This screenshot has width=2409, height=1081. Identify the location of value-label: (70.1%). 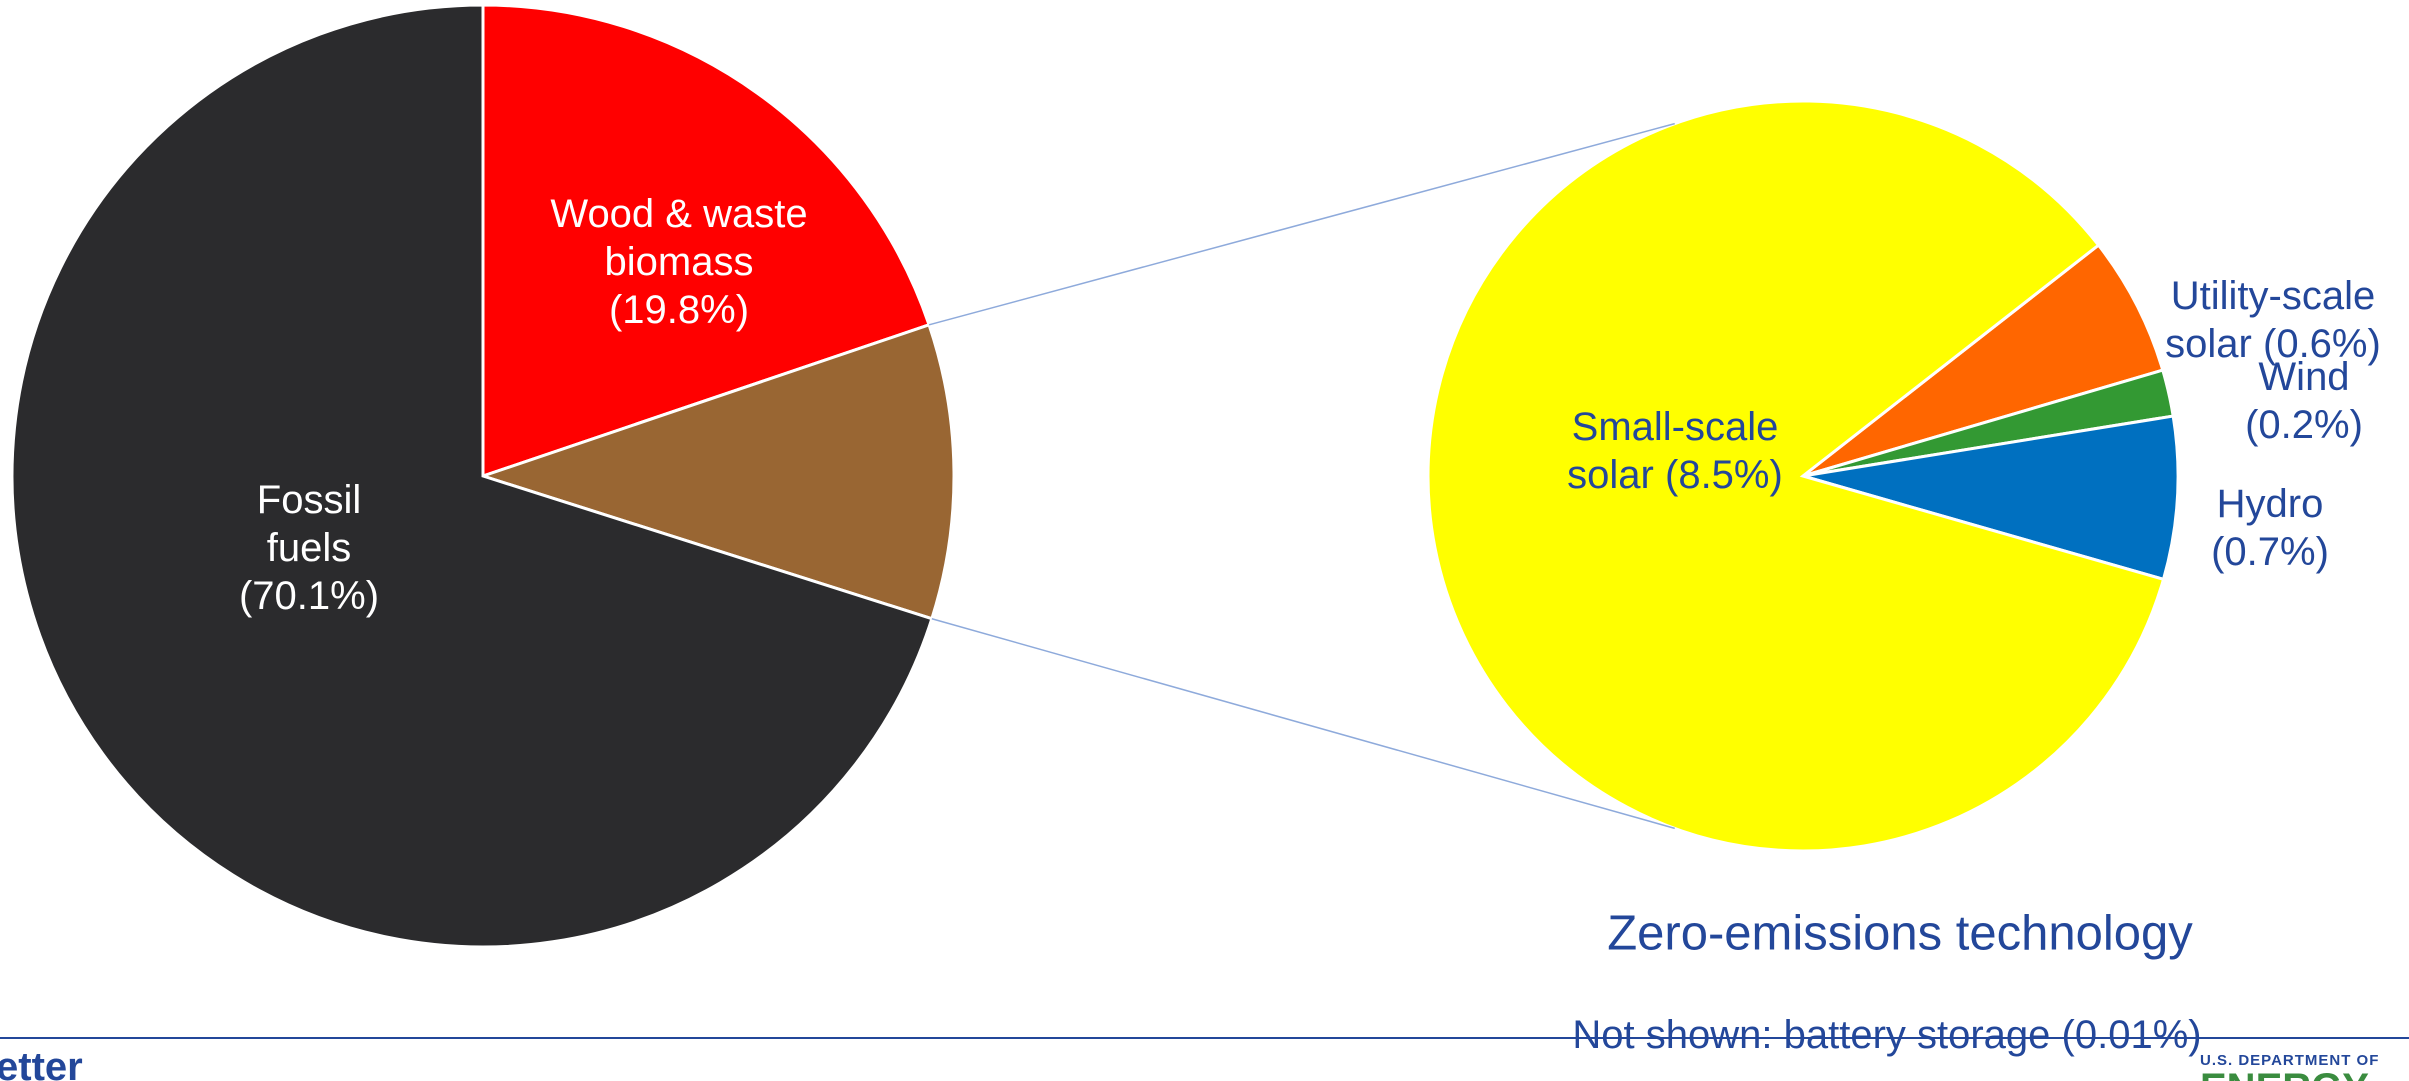
(309, 596).